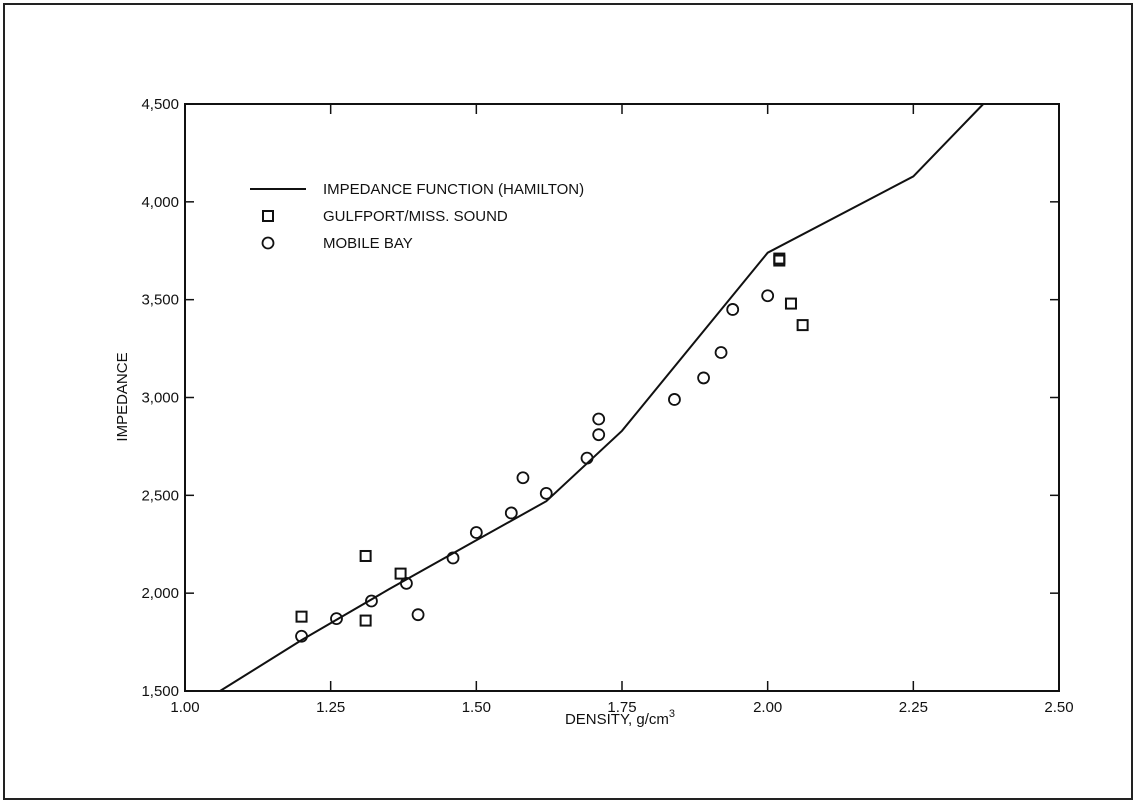  I want to click on legend-label: IMPEDANCE FUNCTION (HAMILTON), so click(453, 189).